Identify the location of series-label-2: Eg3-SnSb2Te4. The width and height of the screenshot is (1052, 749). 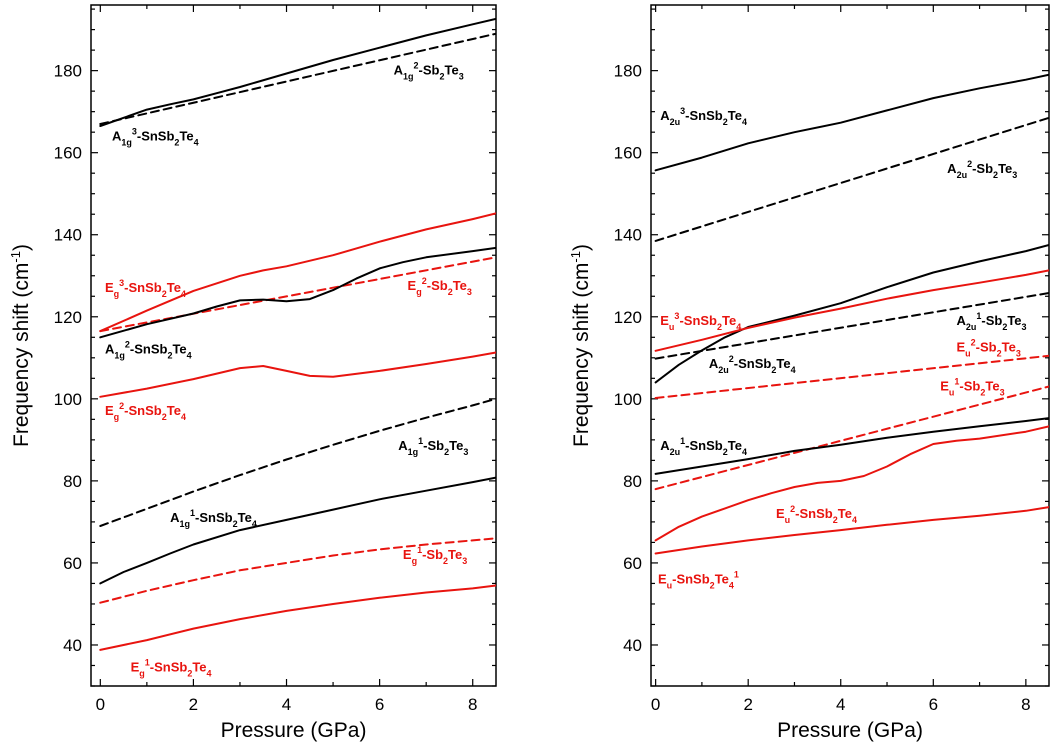
(145, 288).